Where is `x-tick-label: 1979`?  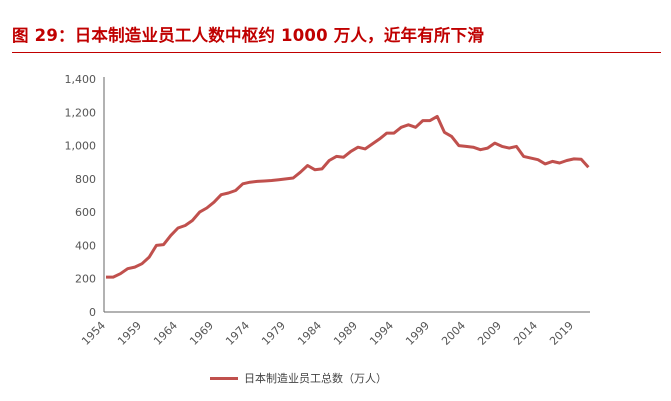 x-tick-label: 1979 is located at coordinates (273, 333).